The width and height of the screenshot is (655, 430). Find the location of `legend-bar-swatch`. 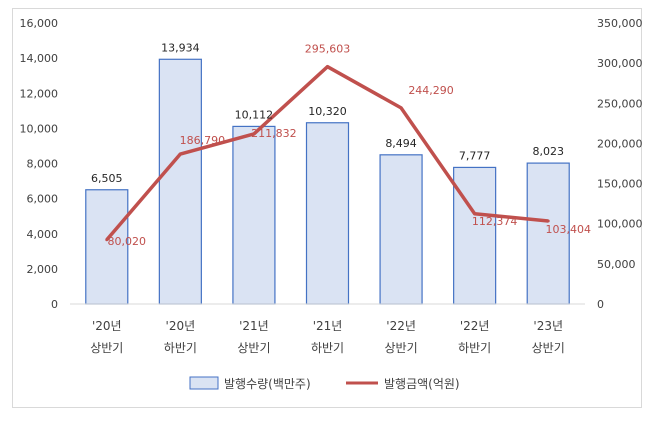

legend-bar-swatch is located at coordinates (204, 383).